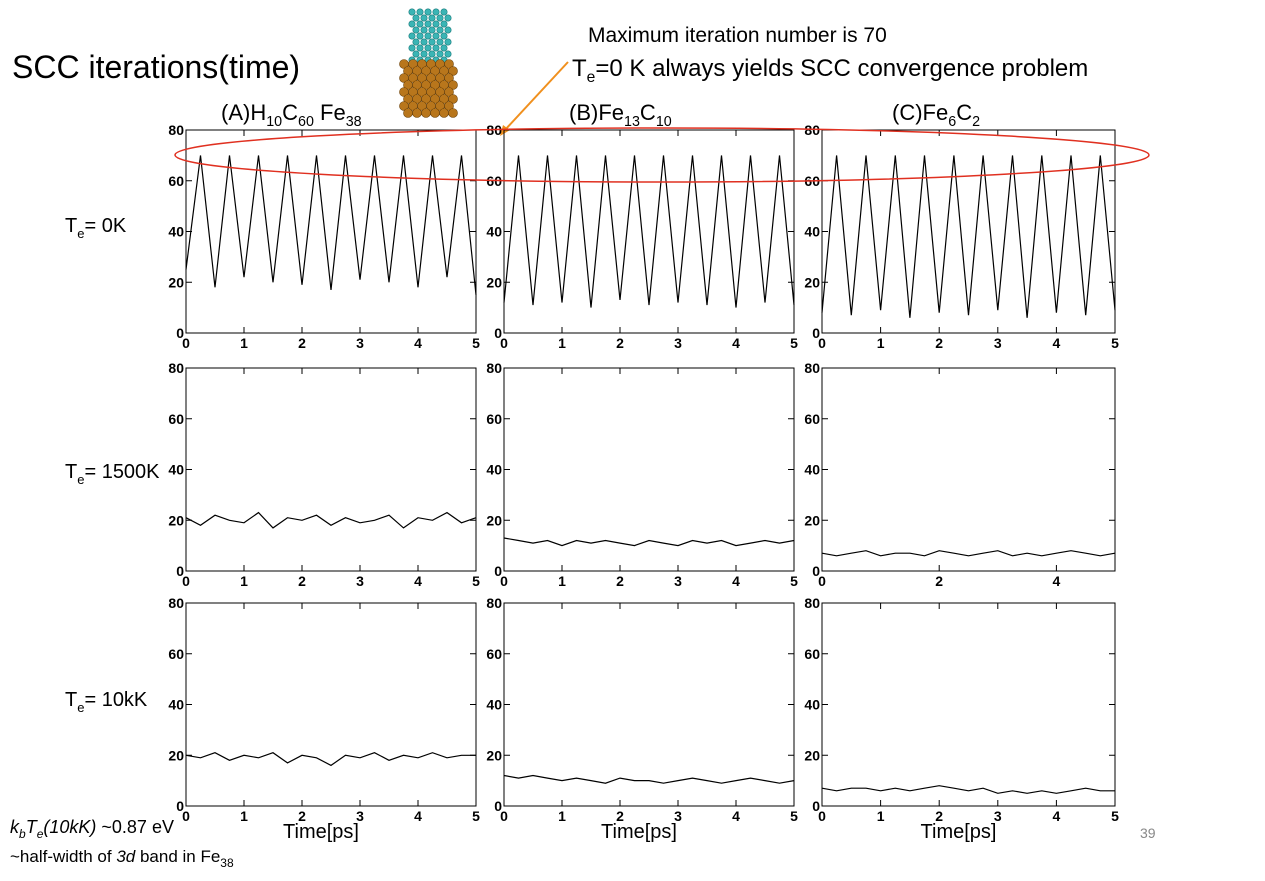  Describe the element at coordinates (125, 856) in the screenshot. I see `note-part: 3d` at that location.